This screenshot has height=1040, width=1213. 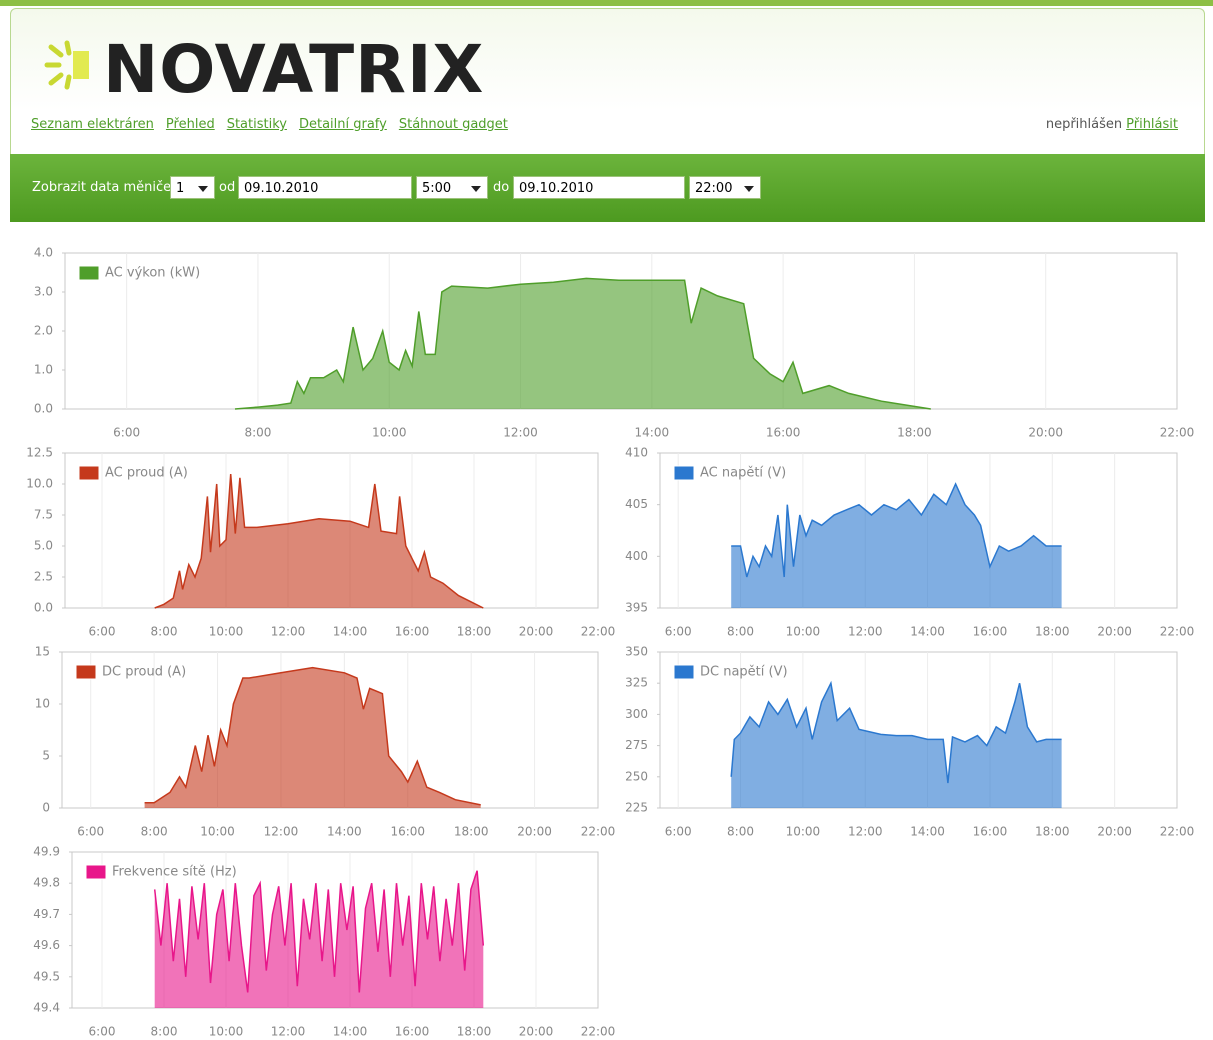 What do you see at coordinates (174, 872) in the screenshot?
I see `legend-label: Frekvence sítě (Hz)` at bounding box center [174, 872].